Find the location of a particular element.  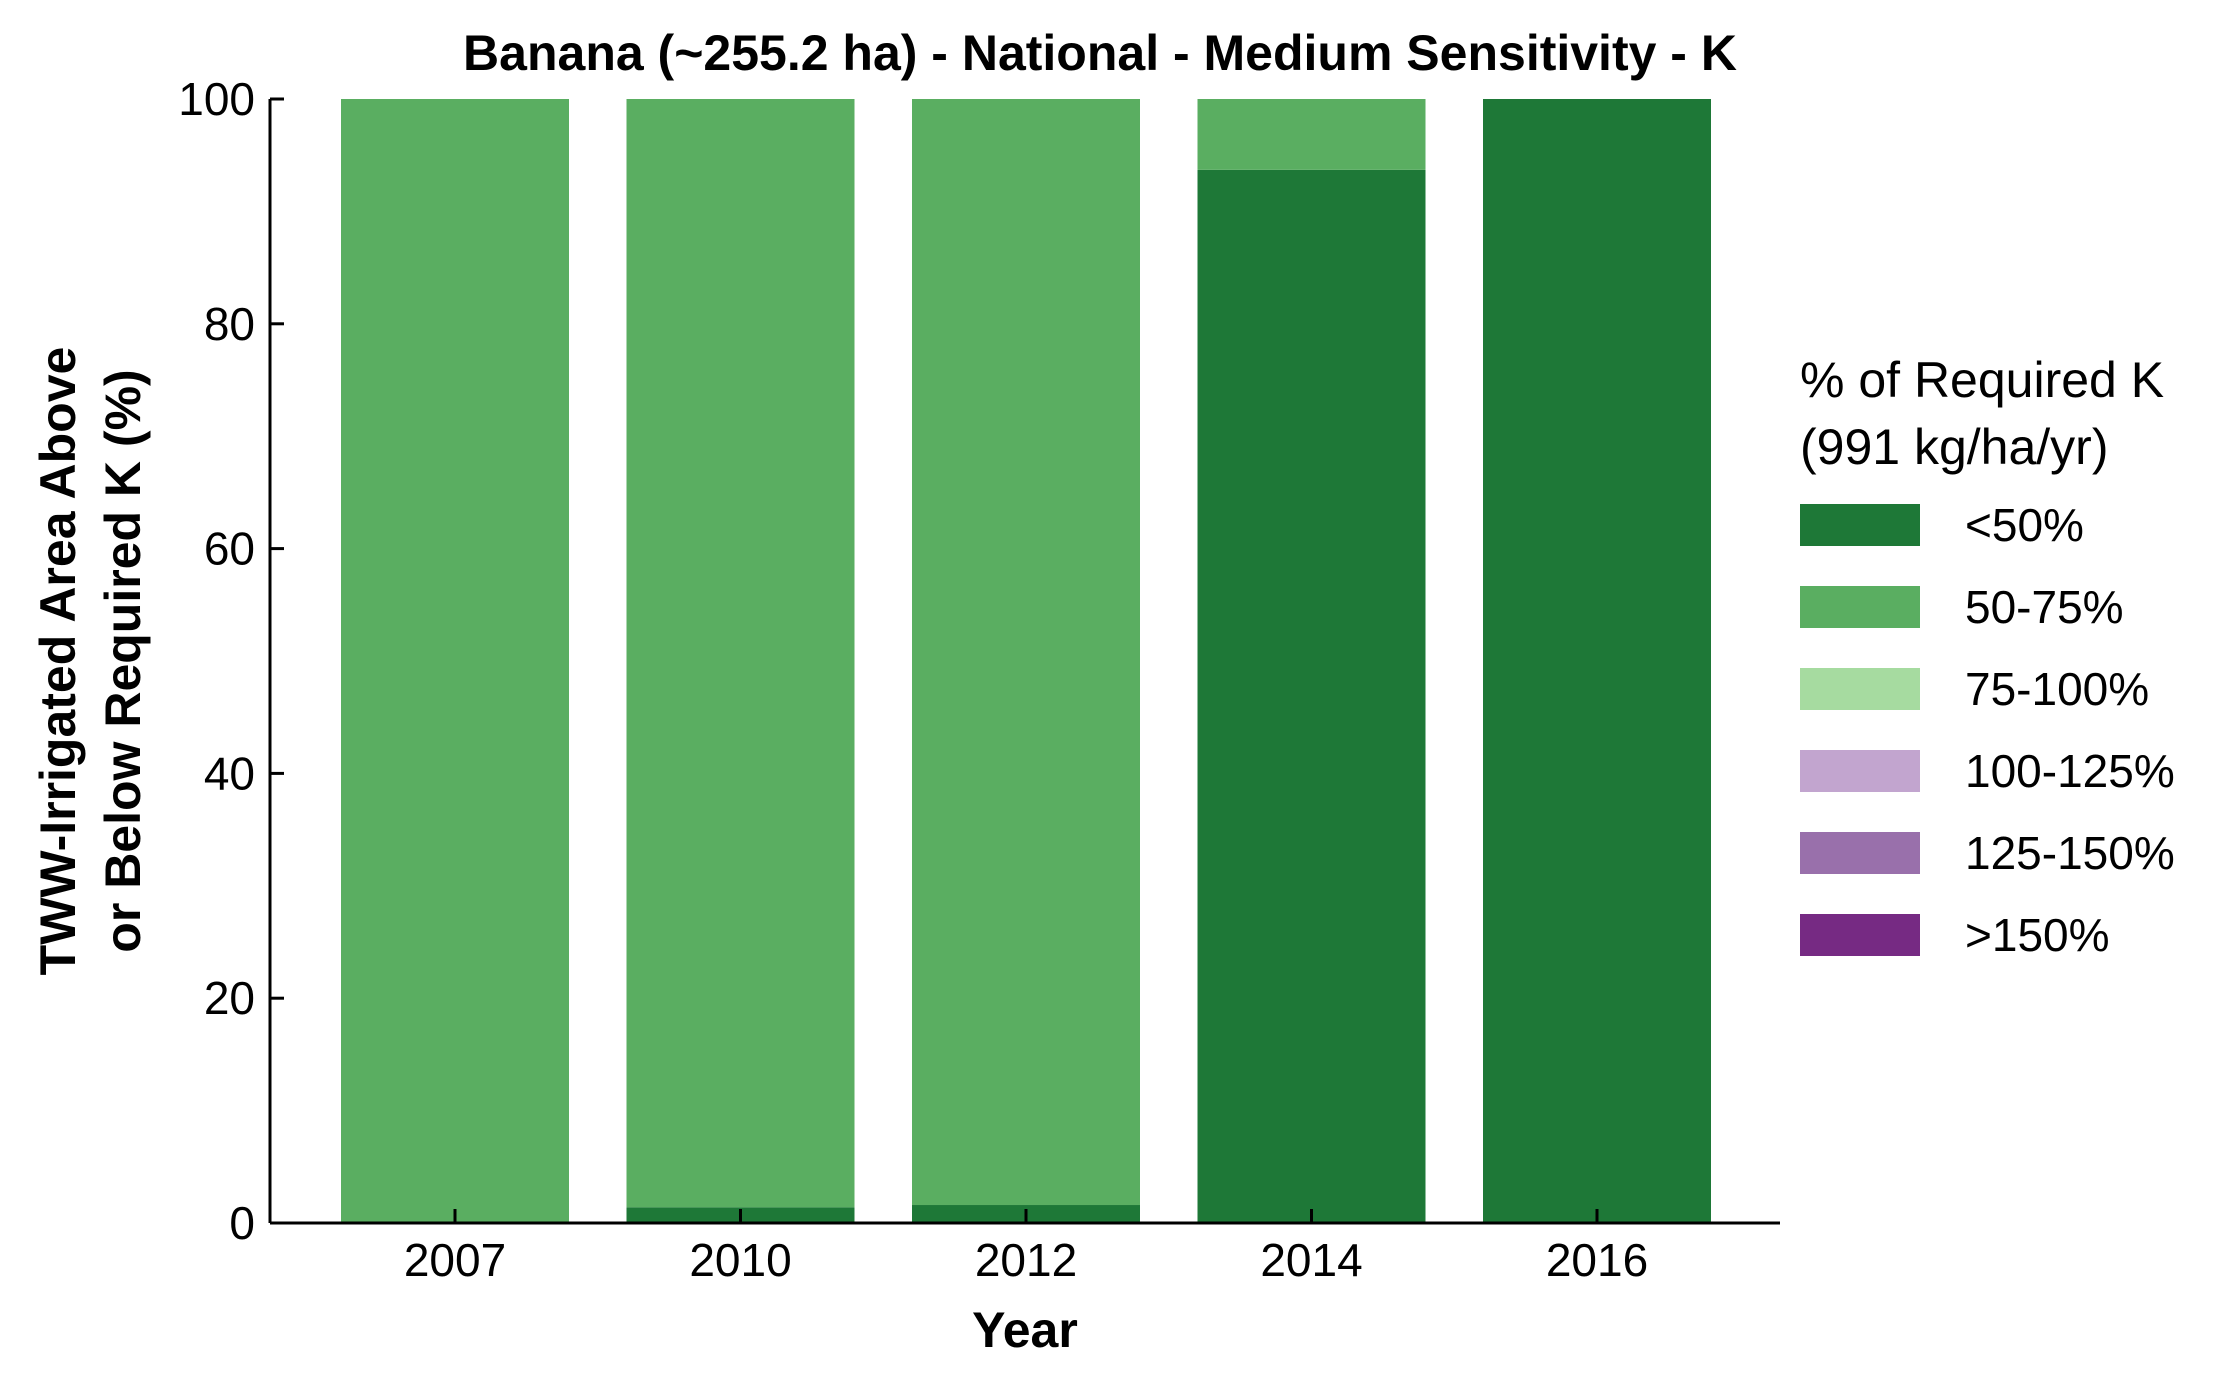

y-axis-label-line-2: or Below Required K (%) is located at coordinates (123, 660).